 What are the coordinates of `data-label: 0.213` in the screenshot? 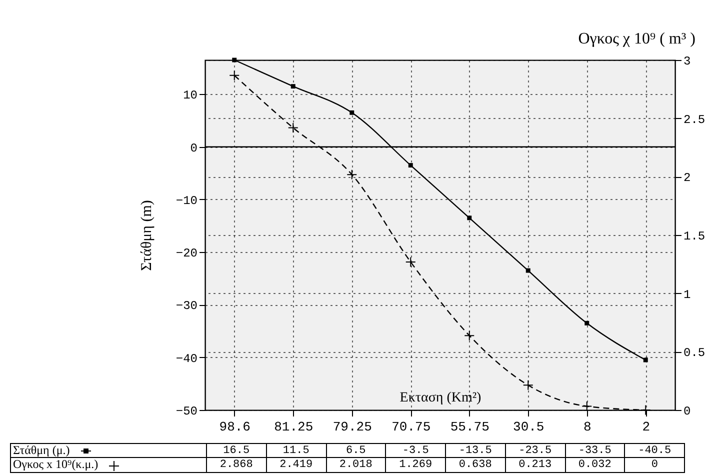 It's located at (535, 465).